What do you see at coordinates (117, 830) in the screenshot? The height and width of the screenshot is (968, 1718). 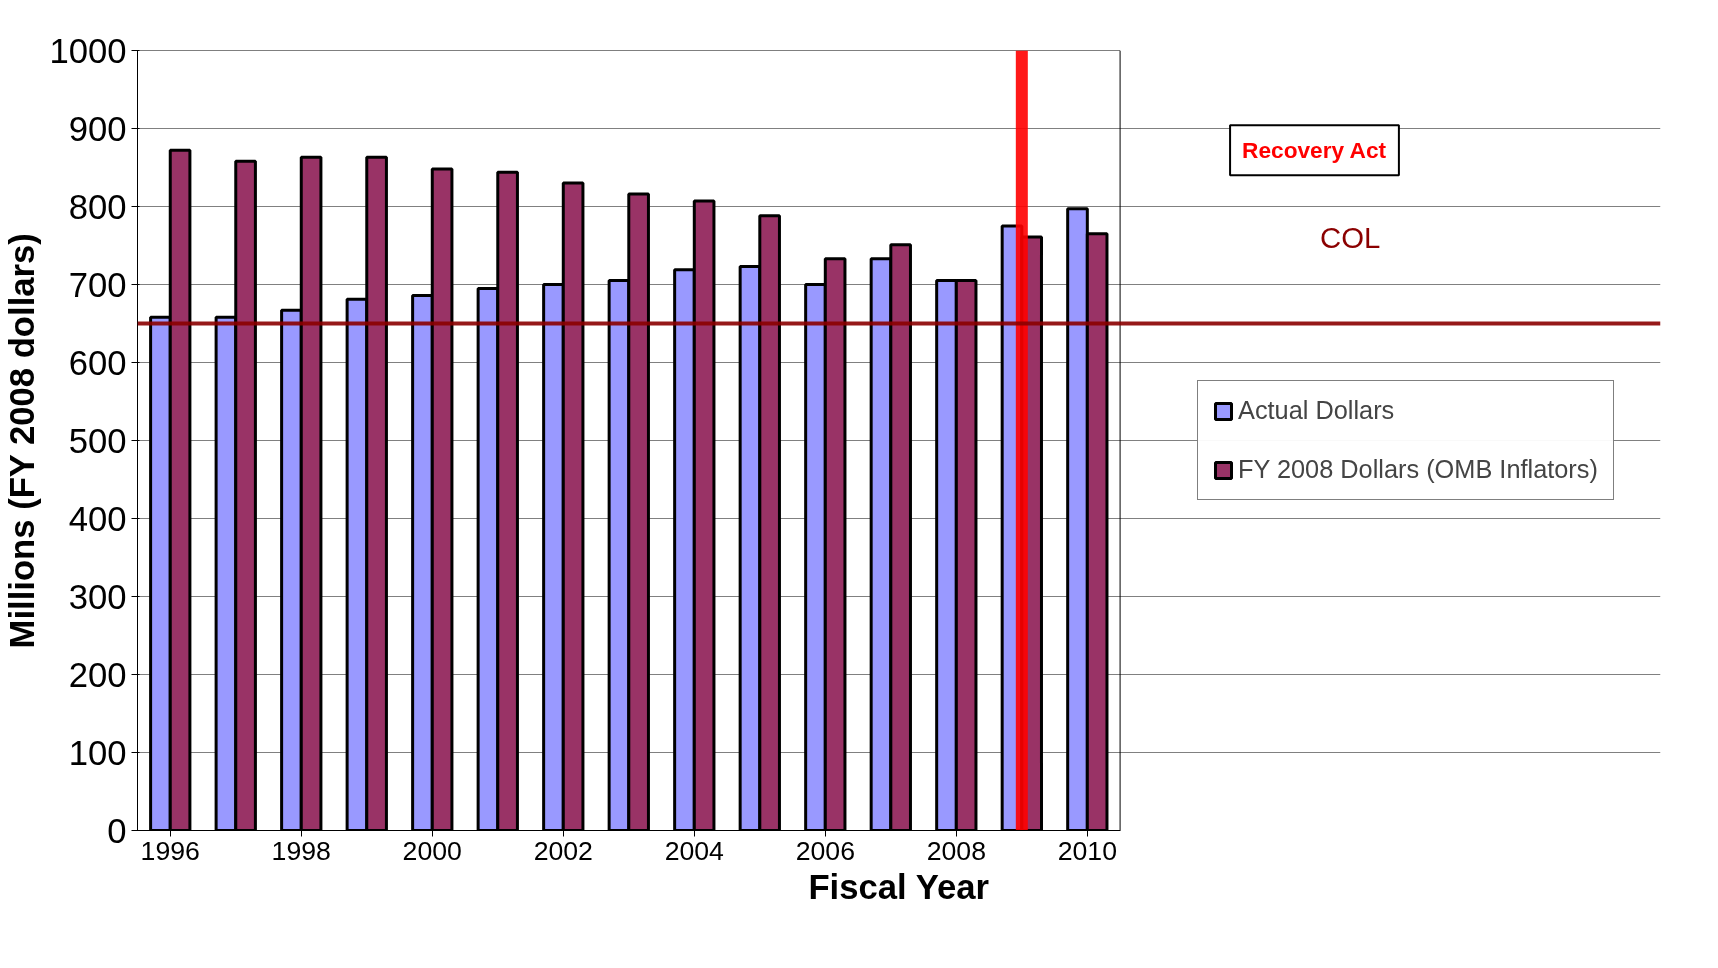 I see `y-tick-label: 0` at bounding box center [117, 830].